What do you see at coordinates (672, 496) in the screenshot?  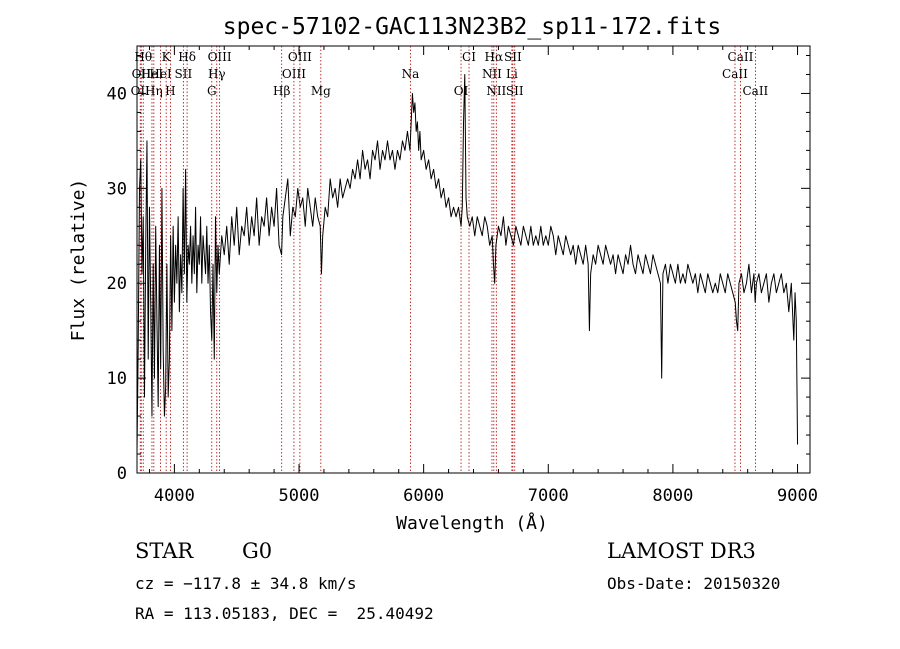 I see `x-tick-label: 8000` at bounding box center [672, 496].